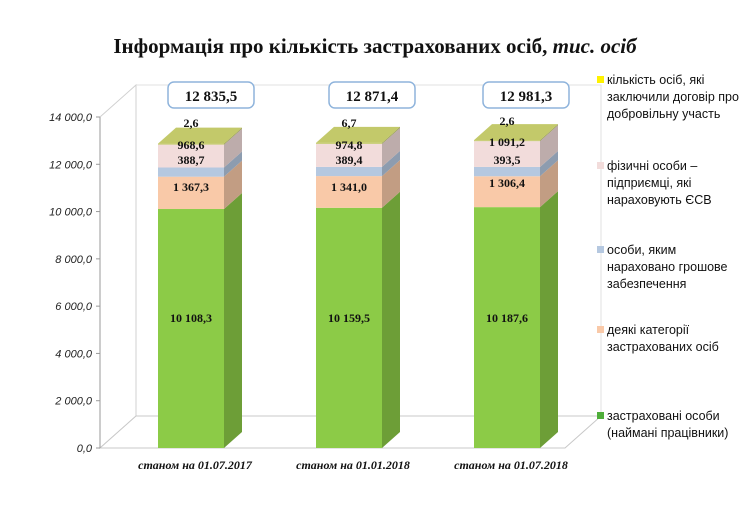 The width and height of the screenshot is (750, 519). I want to click on data-label: 388,7, so click(191, 160).